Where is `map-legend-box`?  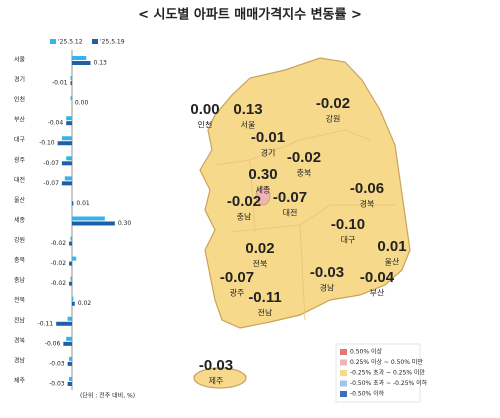
map-legend-box is located at coordinates (378, 373).